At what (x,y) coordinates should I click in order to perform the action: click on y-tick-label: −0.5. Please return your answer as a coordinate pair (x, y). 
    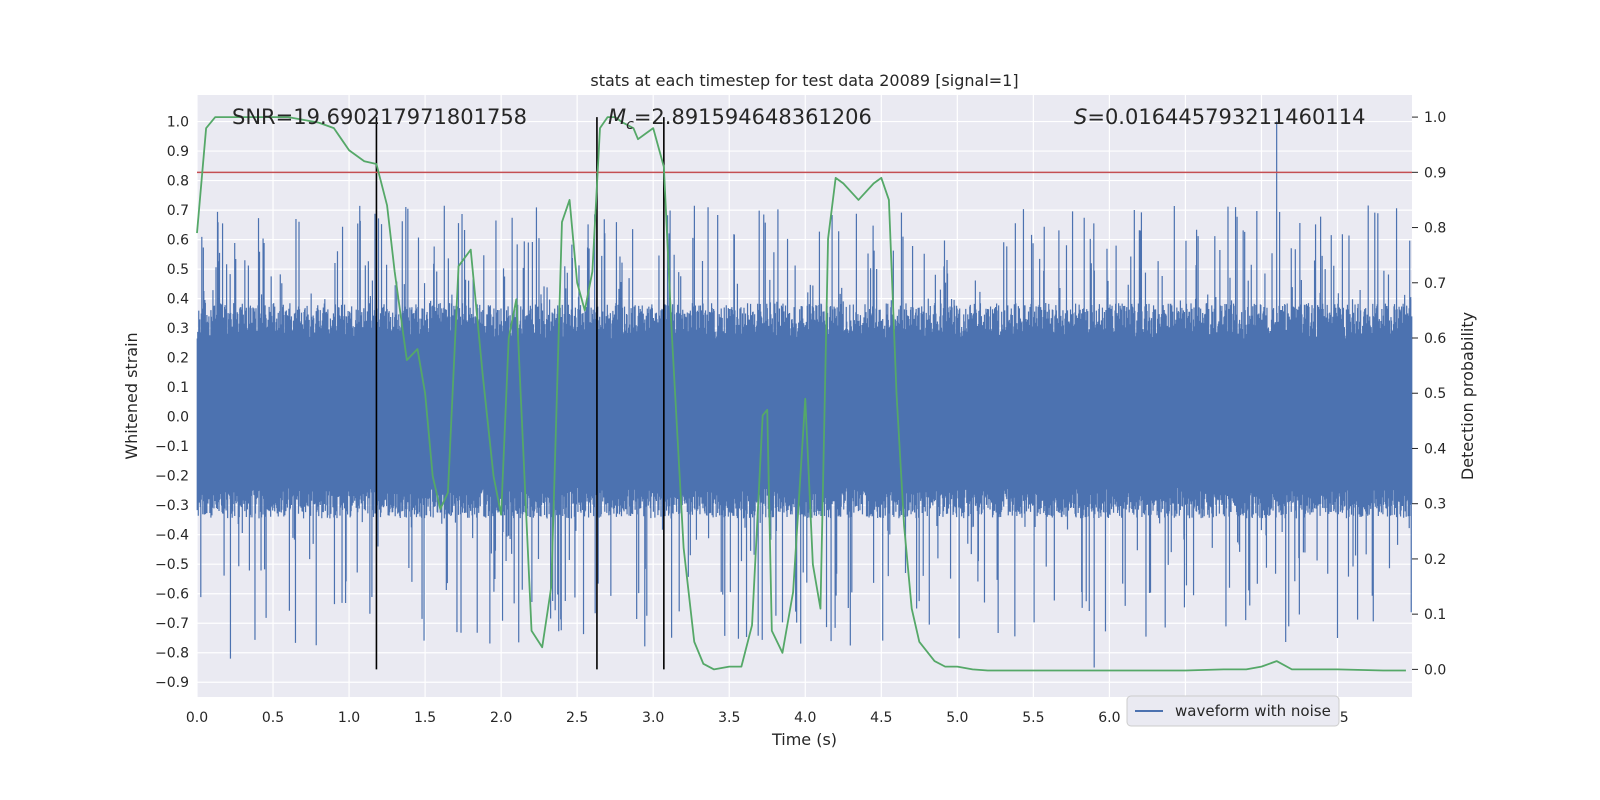
    Looking at the image, I should click on (172, 565).